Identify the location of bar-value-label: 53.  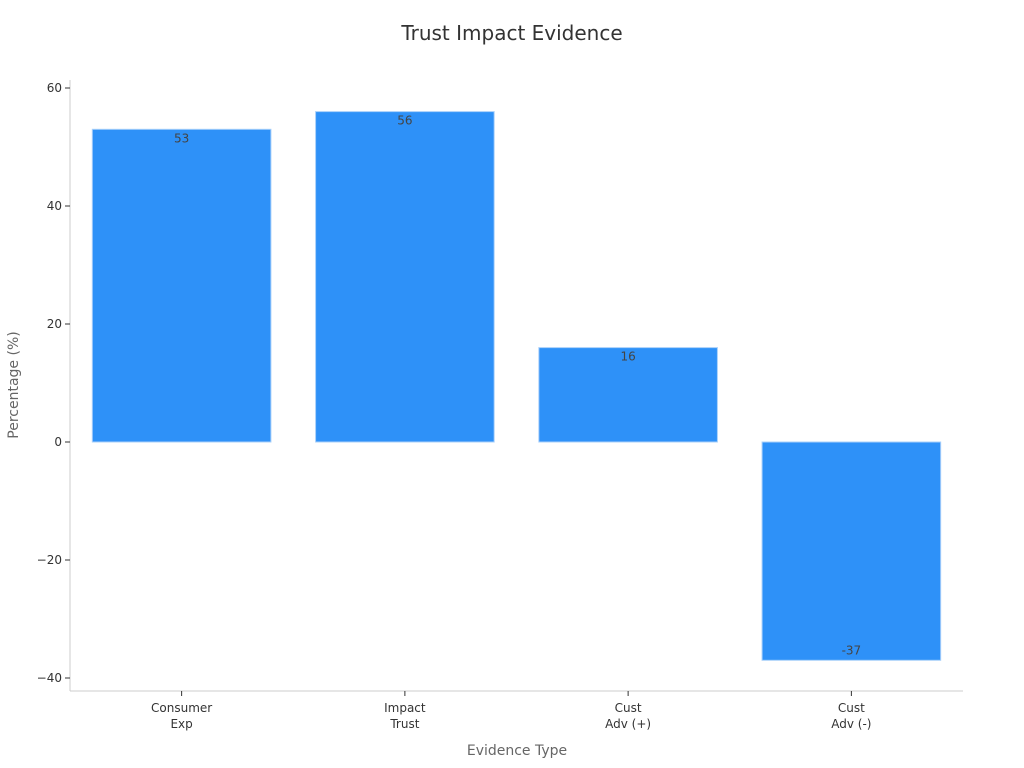
(181, 138).